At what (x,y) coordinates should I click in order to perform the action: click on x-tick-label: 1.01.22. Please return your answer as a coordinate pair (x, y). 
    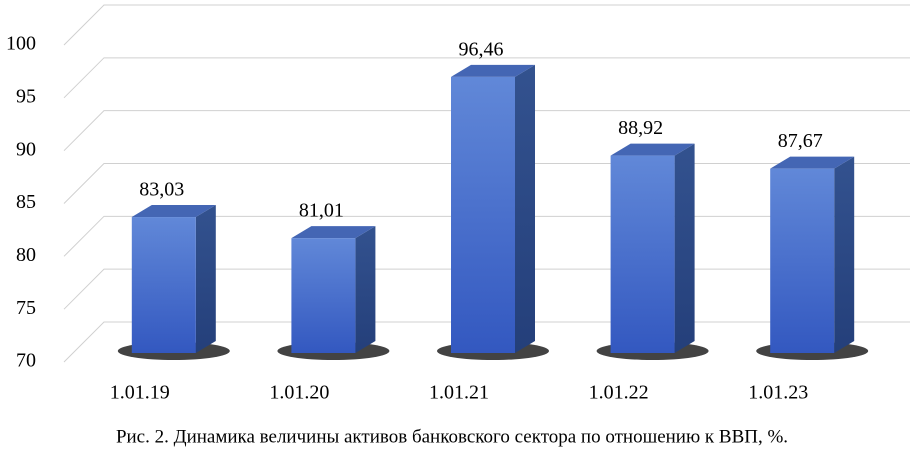
    Looking at the image, I should click on (619, 393).